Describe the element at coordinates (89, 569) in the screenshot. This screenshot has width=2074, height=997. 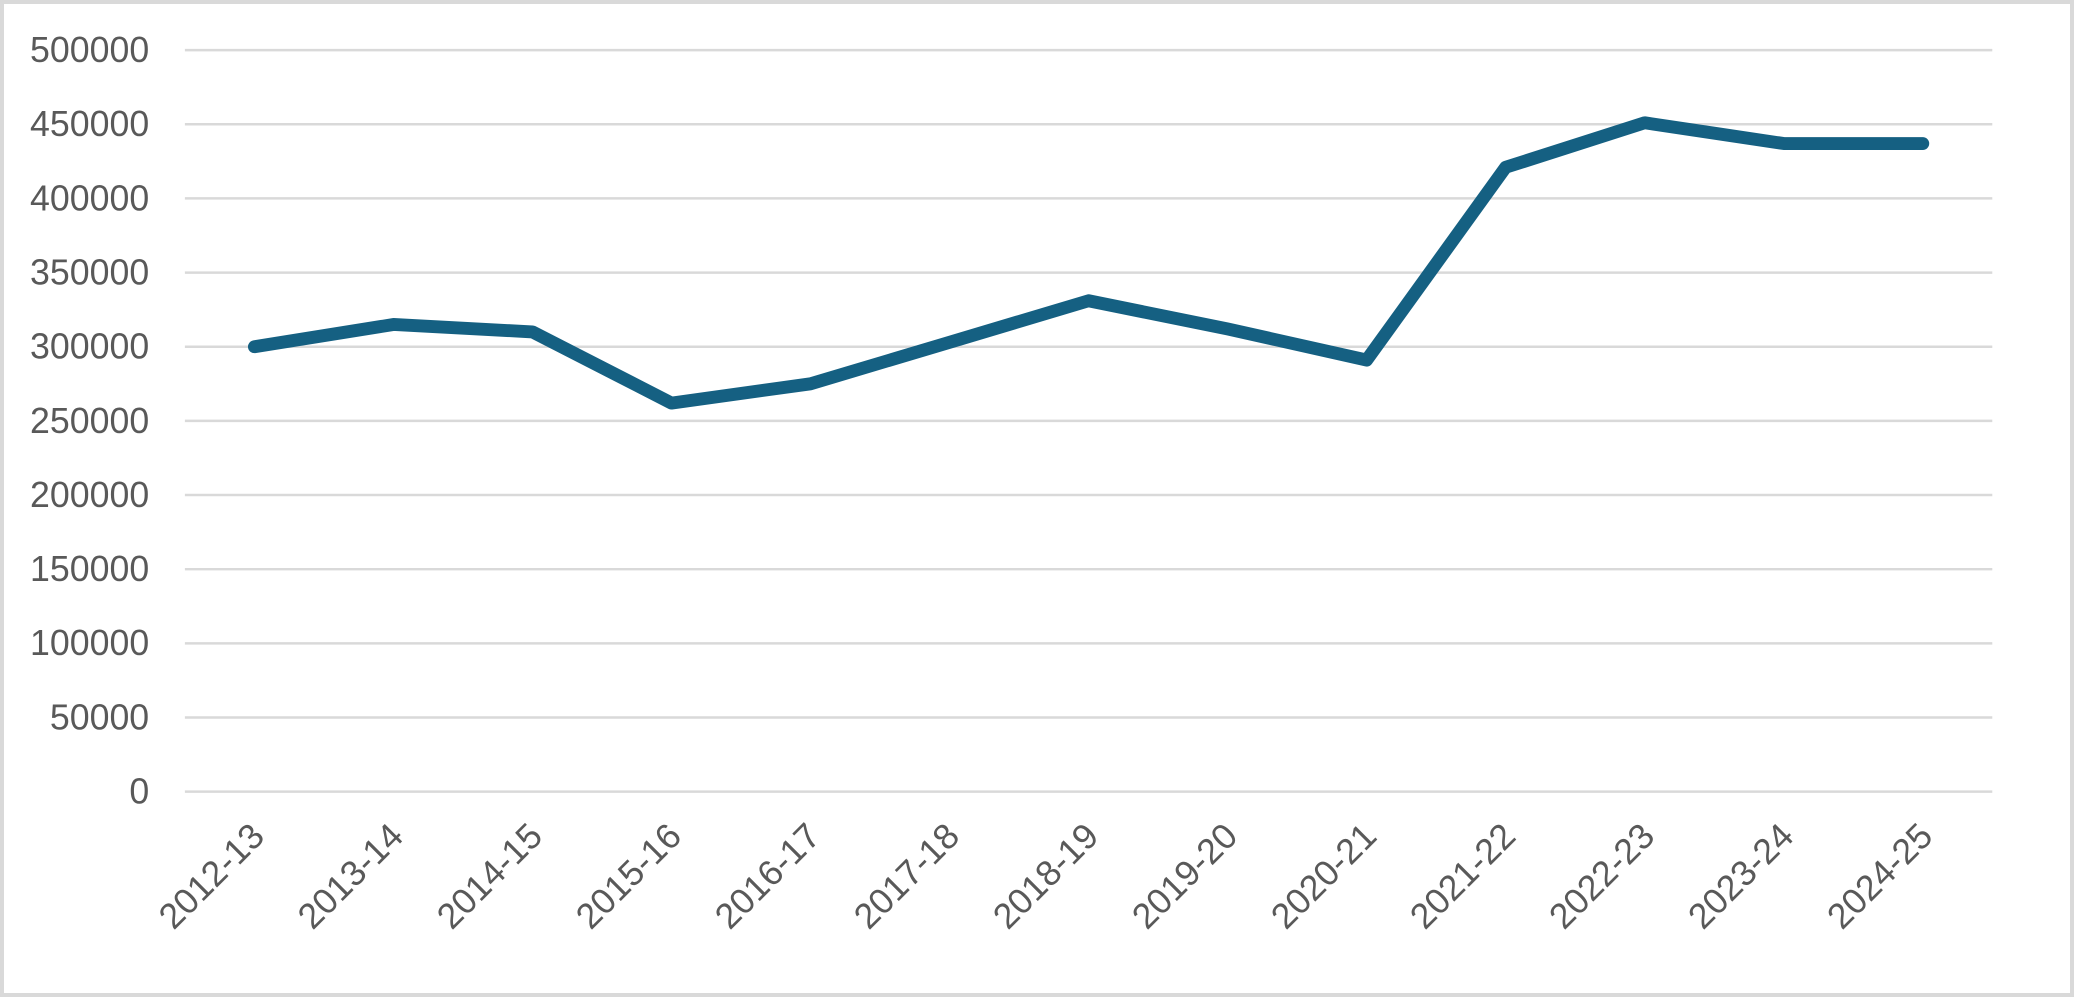
I see `y-axis-tick-label: 150000` at that location.